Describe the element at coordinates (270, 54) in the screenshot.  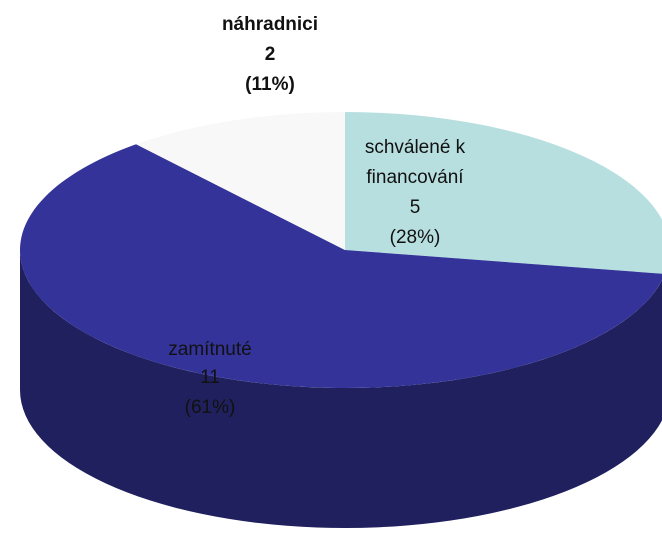
I see `value-label: 2` at that location.